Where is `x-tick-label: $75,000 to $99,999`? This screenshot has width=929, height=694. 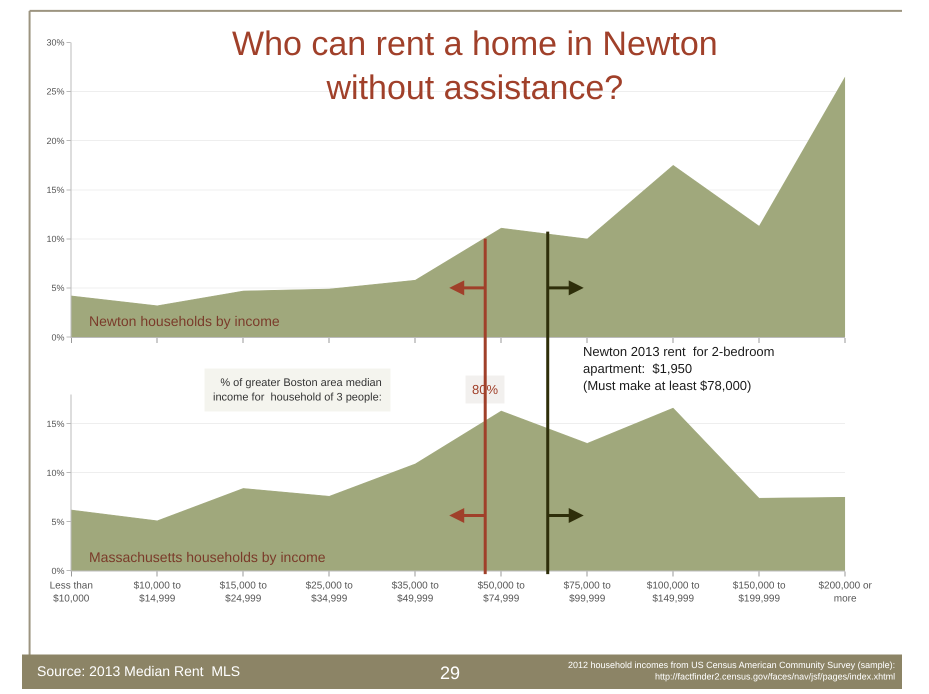
x-tick-label: $75,000 to $99,999 is located at coordinates (588, 592).